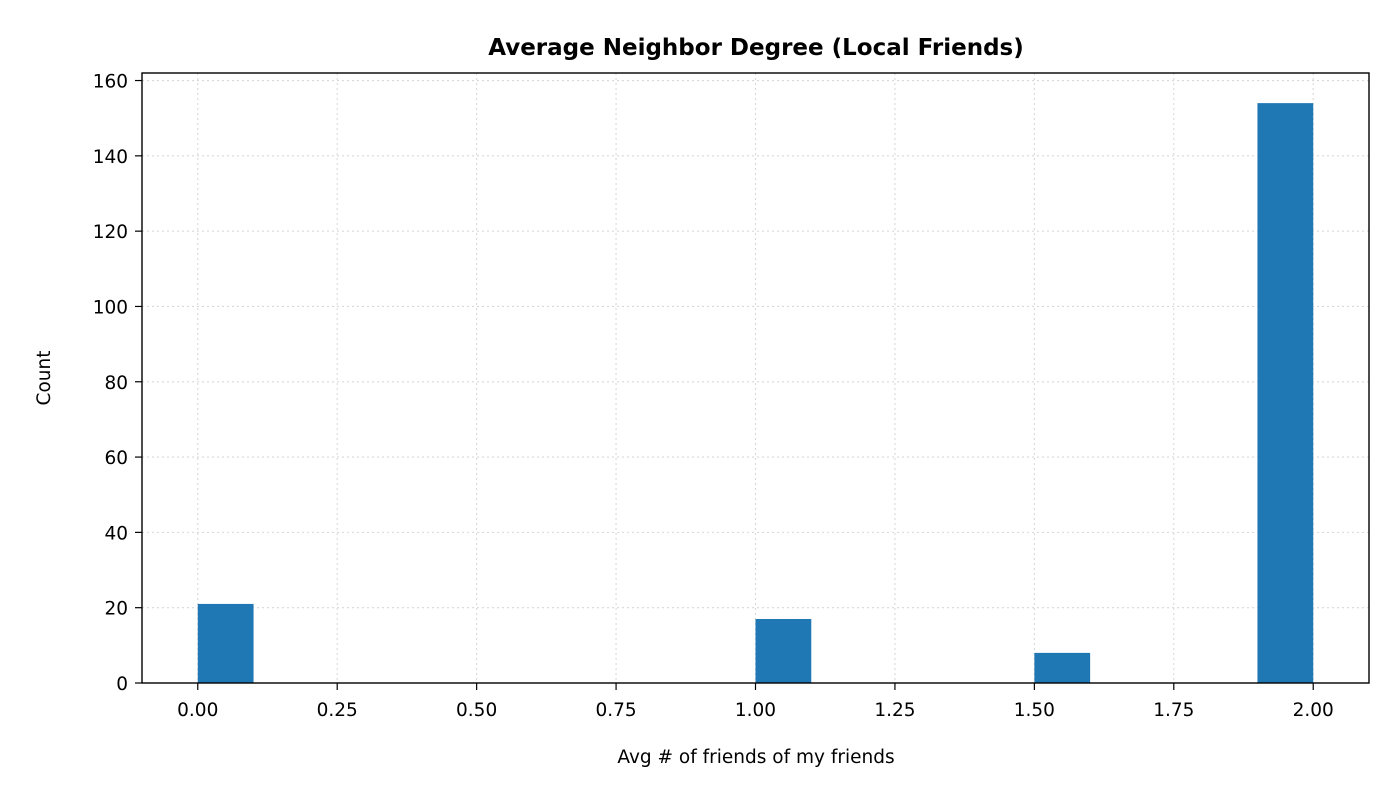  I want to click on chart-title: Average Neighbor Degree (Local Friends), so click(756, 48).